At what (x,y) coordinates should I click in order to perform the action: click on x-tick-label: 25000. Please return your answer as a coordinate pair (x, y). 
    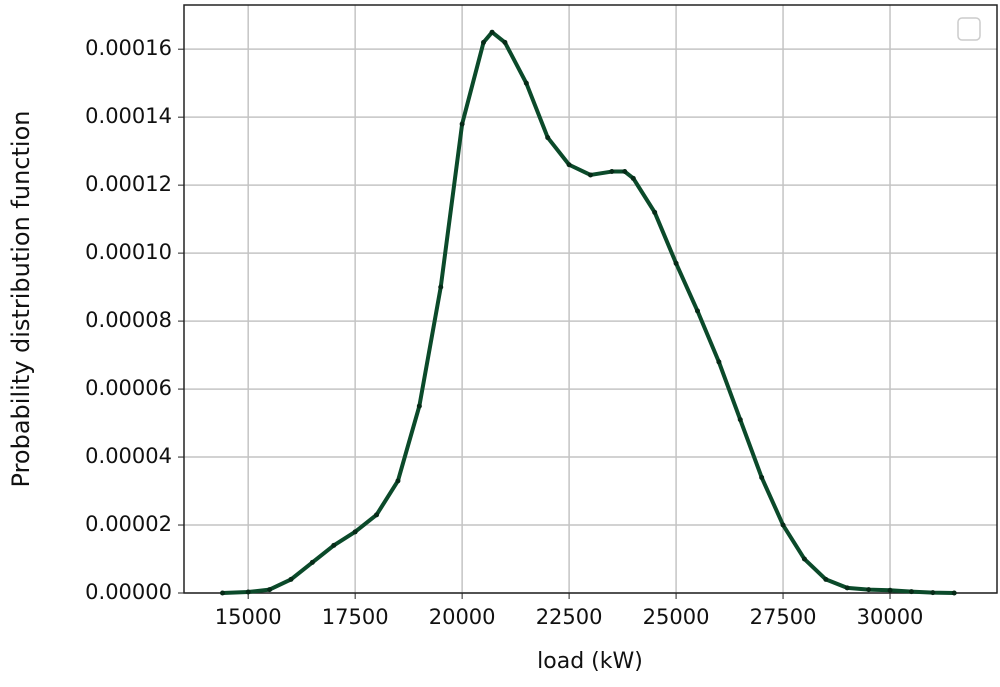
    Looking at the image, I should click on (676, 617).